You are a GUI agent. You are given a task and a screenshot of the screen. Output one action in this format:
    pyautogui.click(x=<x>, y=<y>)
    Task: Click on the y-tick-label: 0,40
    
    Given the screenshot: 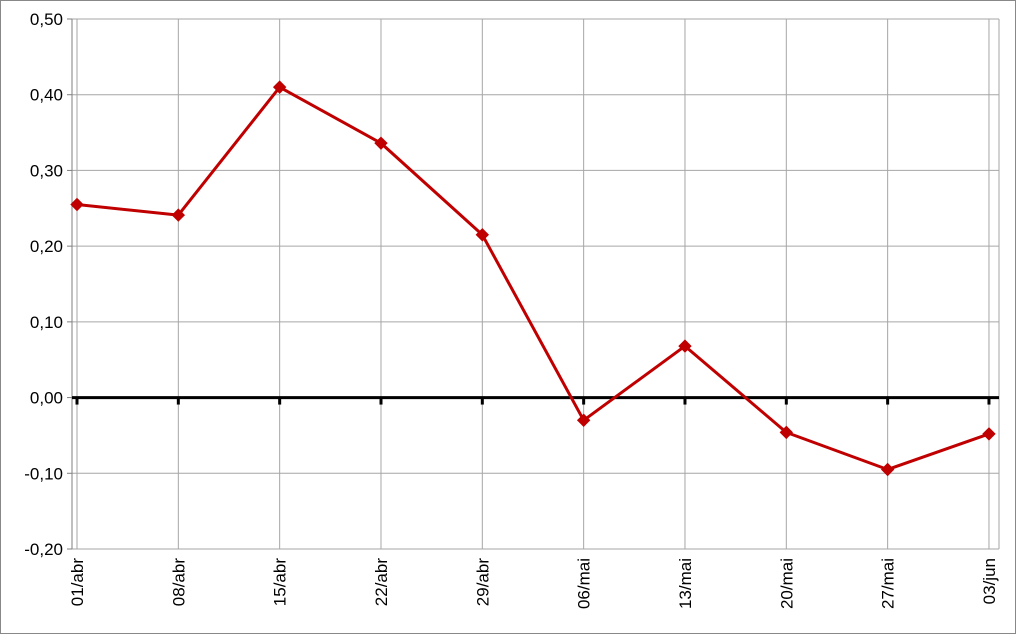 What is the action you would take?
    pyautogui.click(x=46, y=95)
    